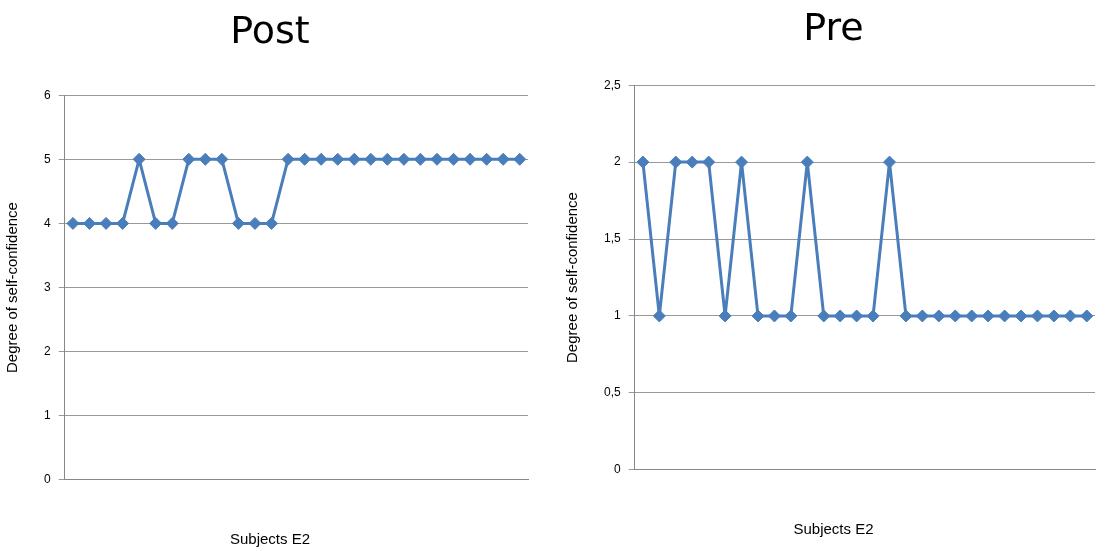 The width and height of the screenshot is (1107, 551). What do you see at coordinates (612, 238) in the screenshot?
I see `y-tick-label: 1,5` at bounding box center [612, 238].